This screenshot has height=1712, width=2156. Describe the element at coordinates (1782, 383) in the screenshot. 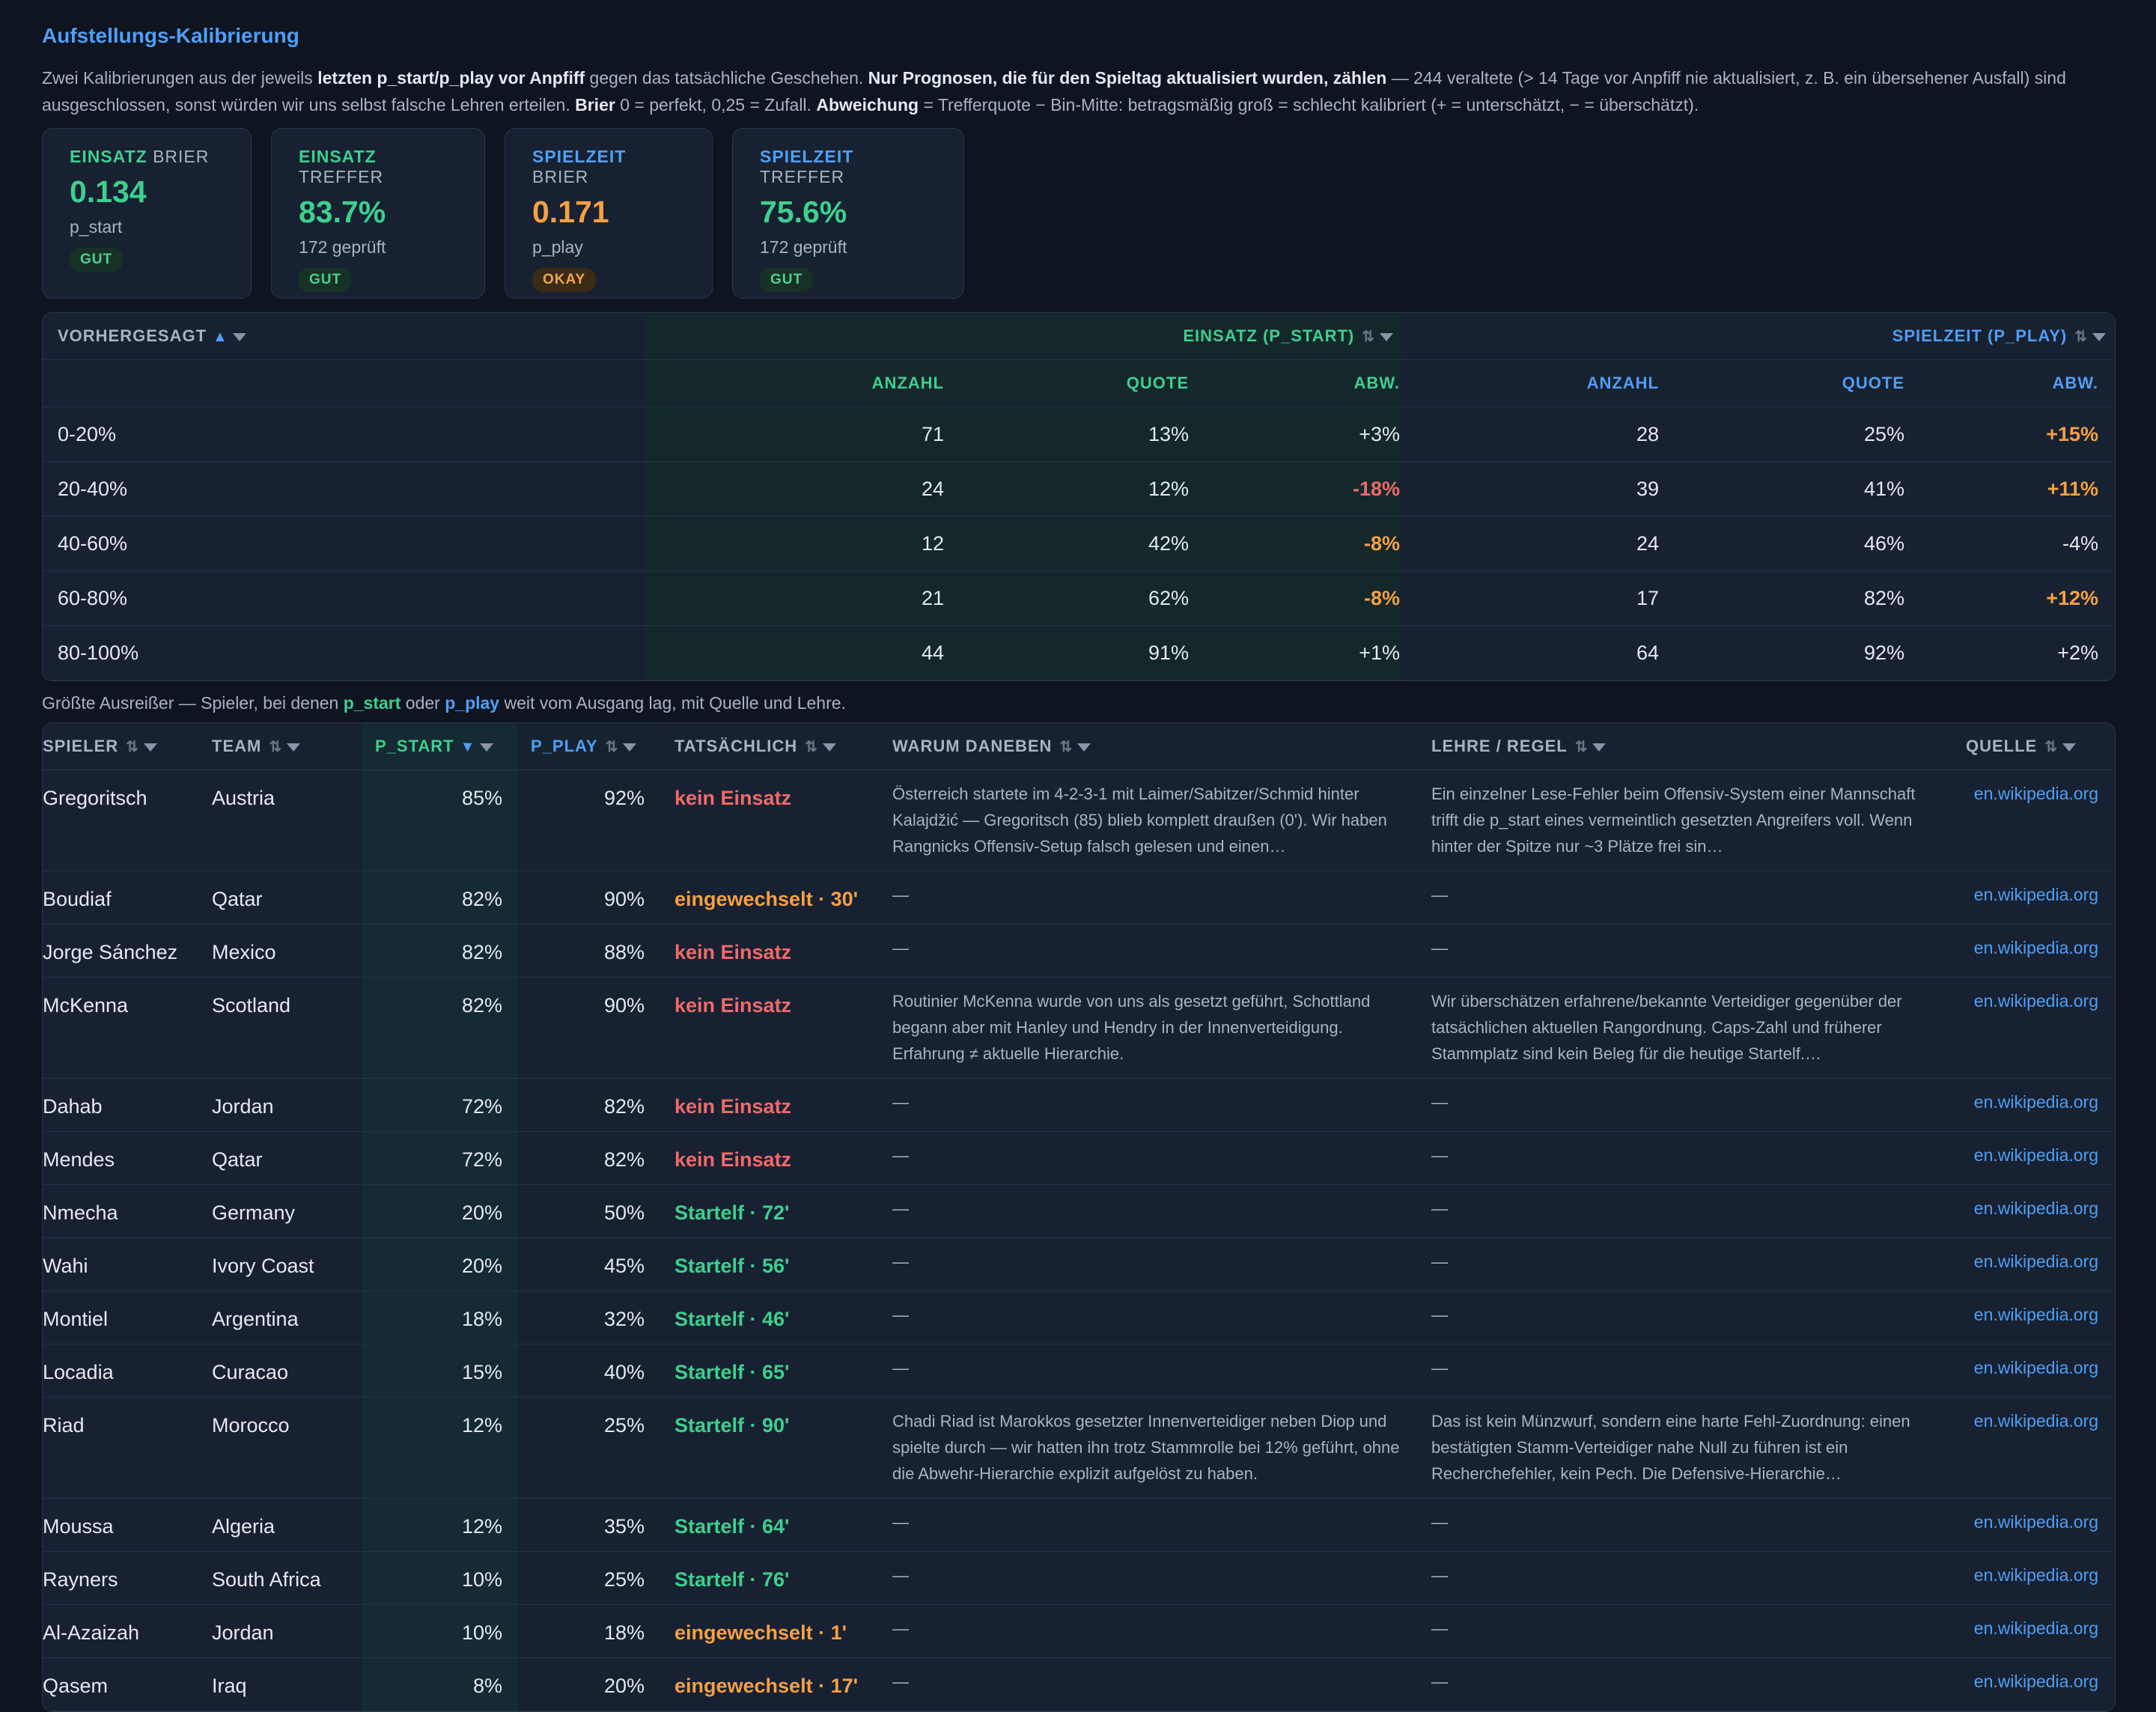

I see `sub-header-quote-play: QUOTE` at that location.